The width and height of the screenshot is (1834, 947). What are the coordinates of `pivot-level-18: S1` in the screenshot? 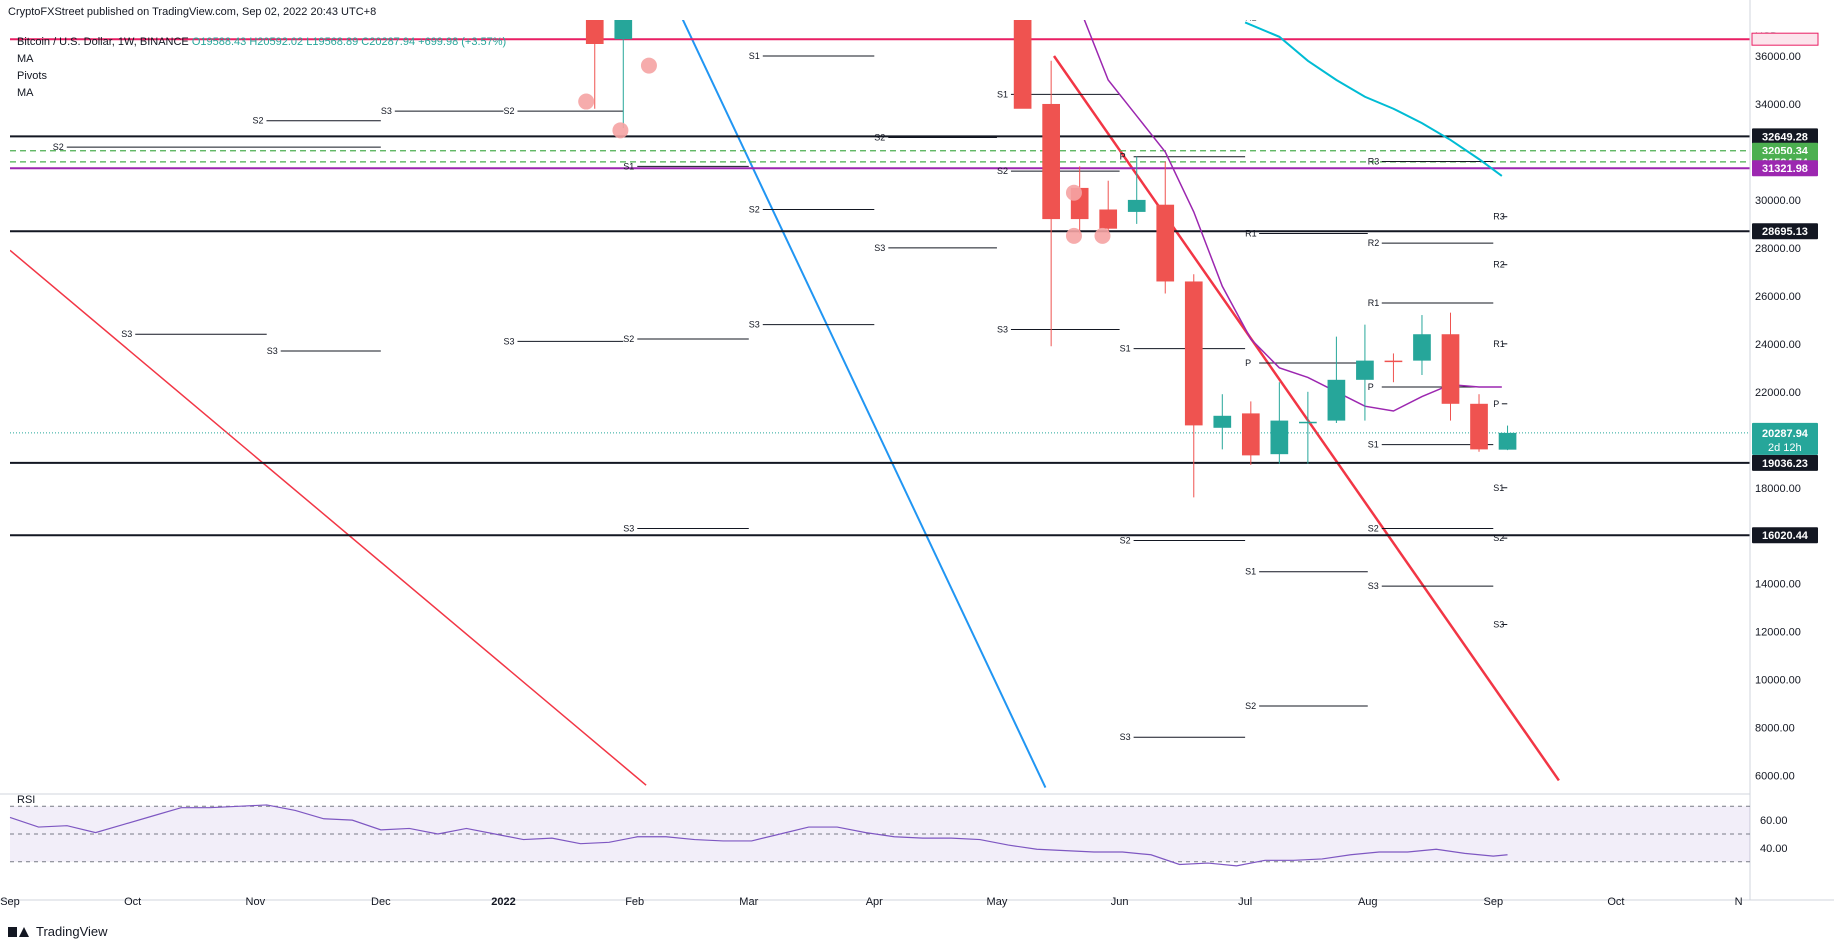 It's located at (1183, 349).